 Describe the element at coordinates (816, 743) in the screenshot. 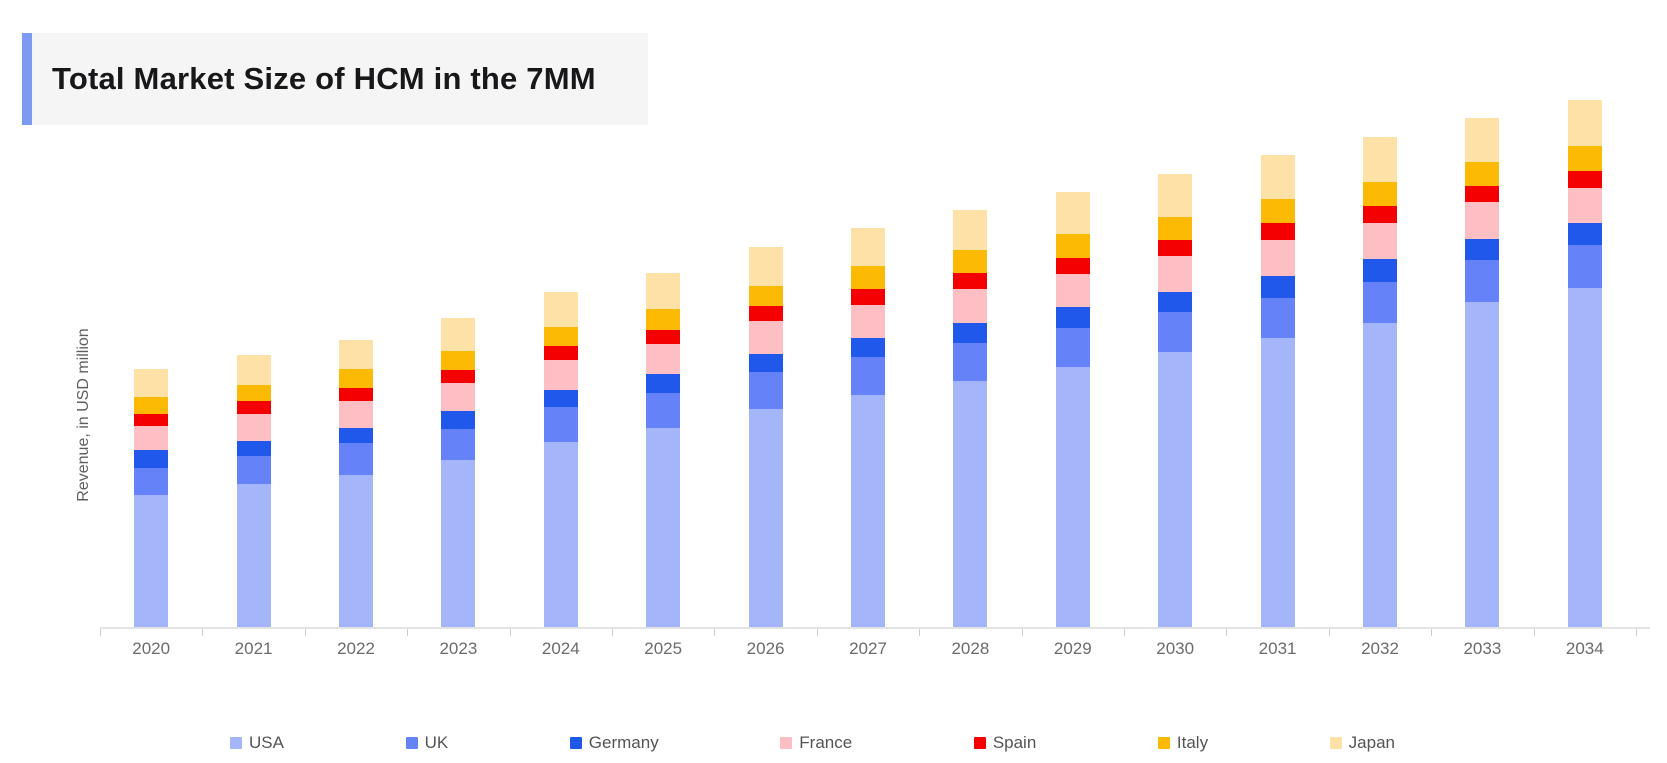

I see `legend-item-france: France` at that location.